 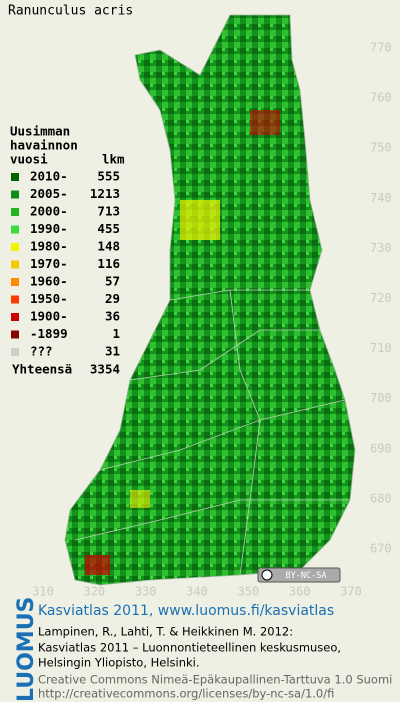 I want to click on x-tick-label: 320, so click(x=94, y=592).